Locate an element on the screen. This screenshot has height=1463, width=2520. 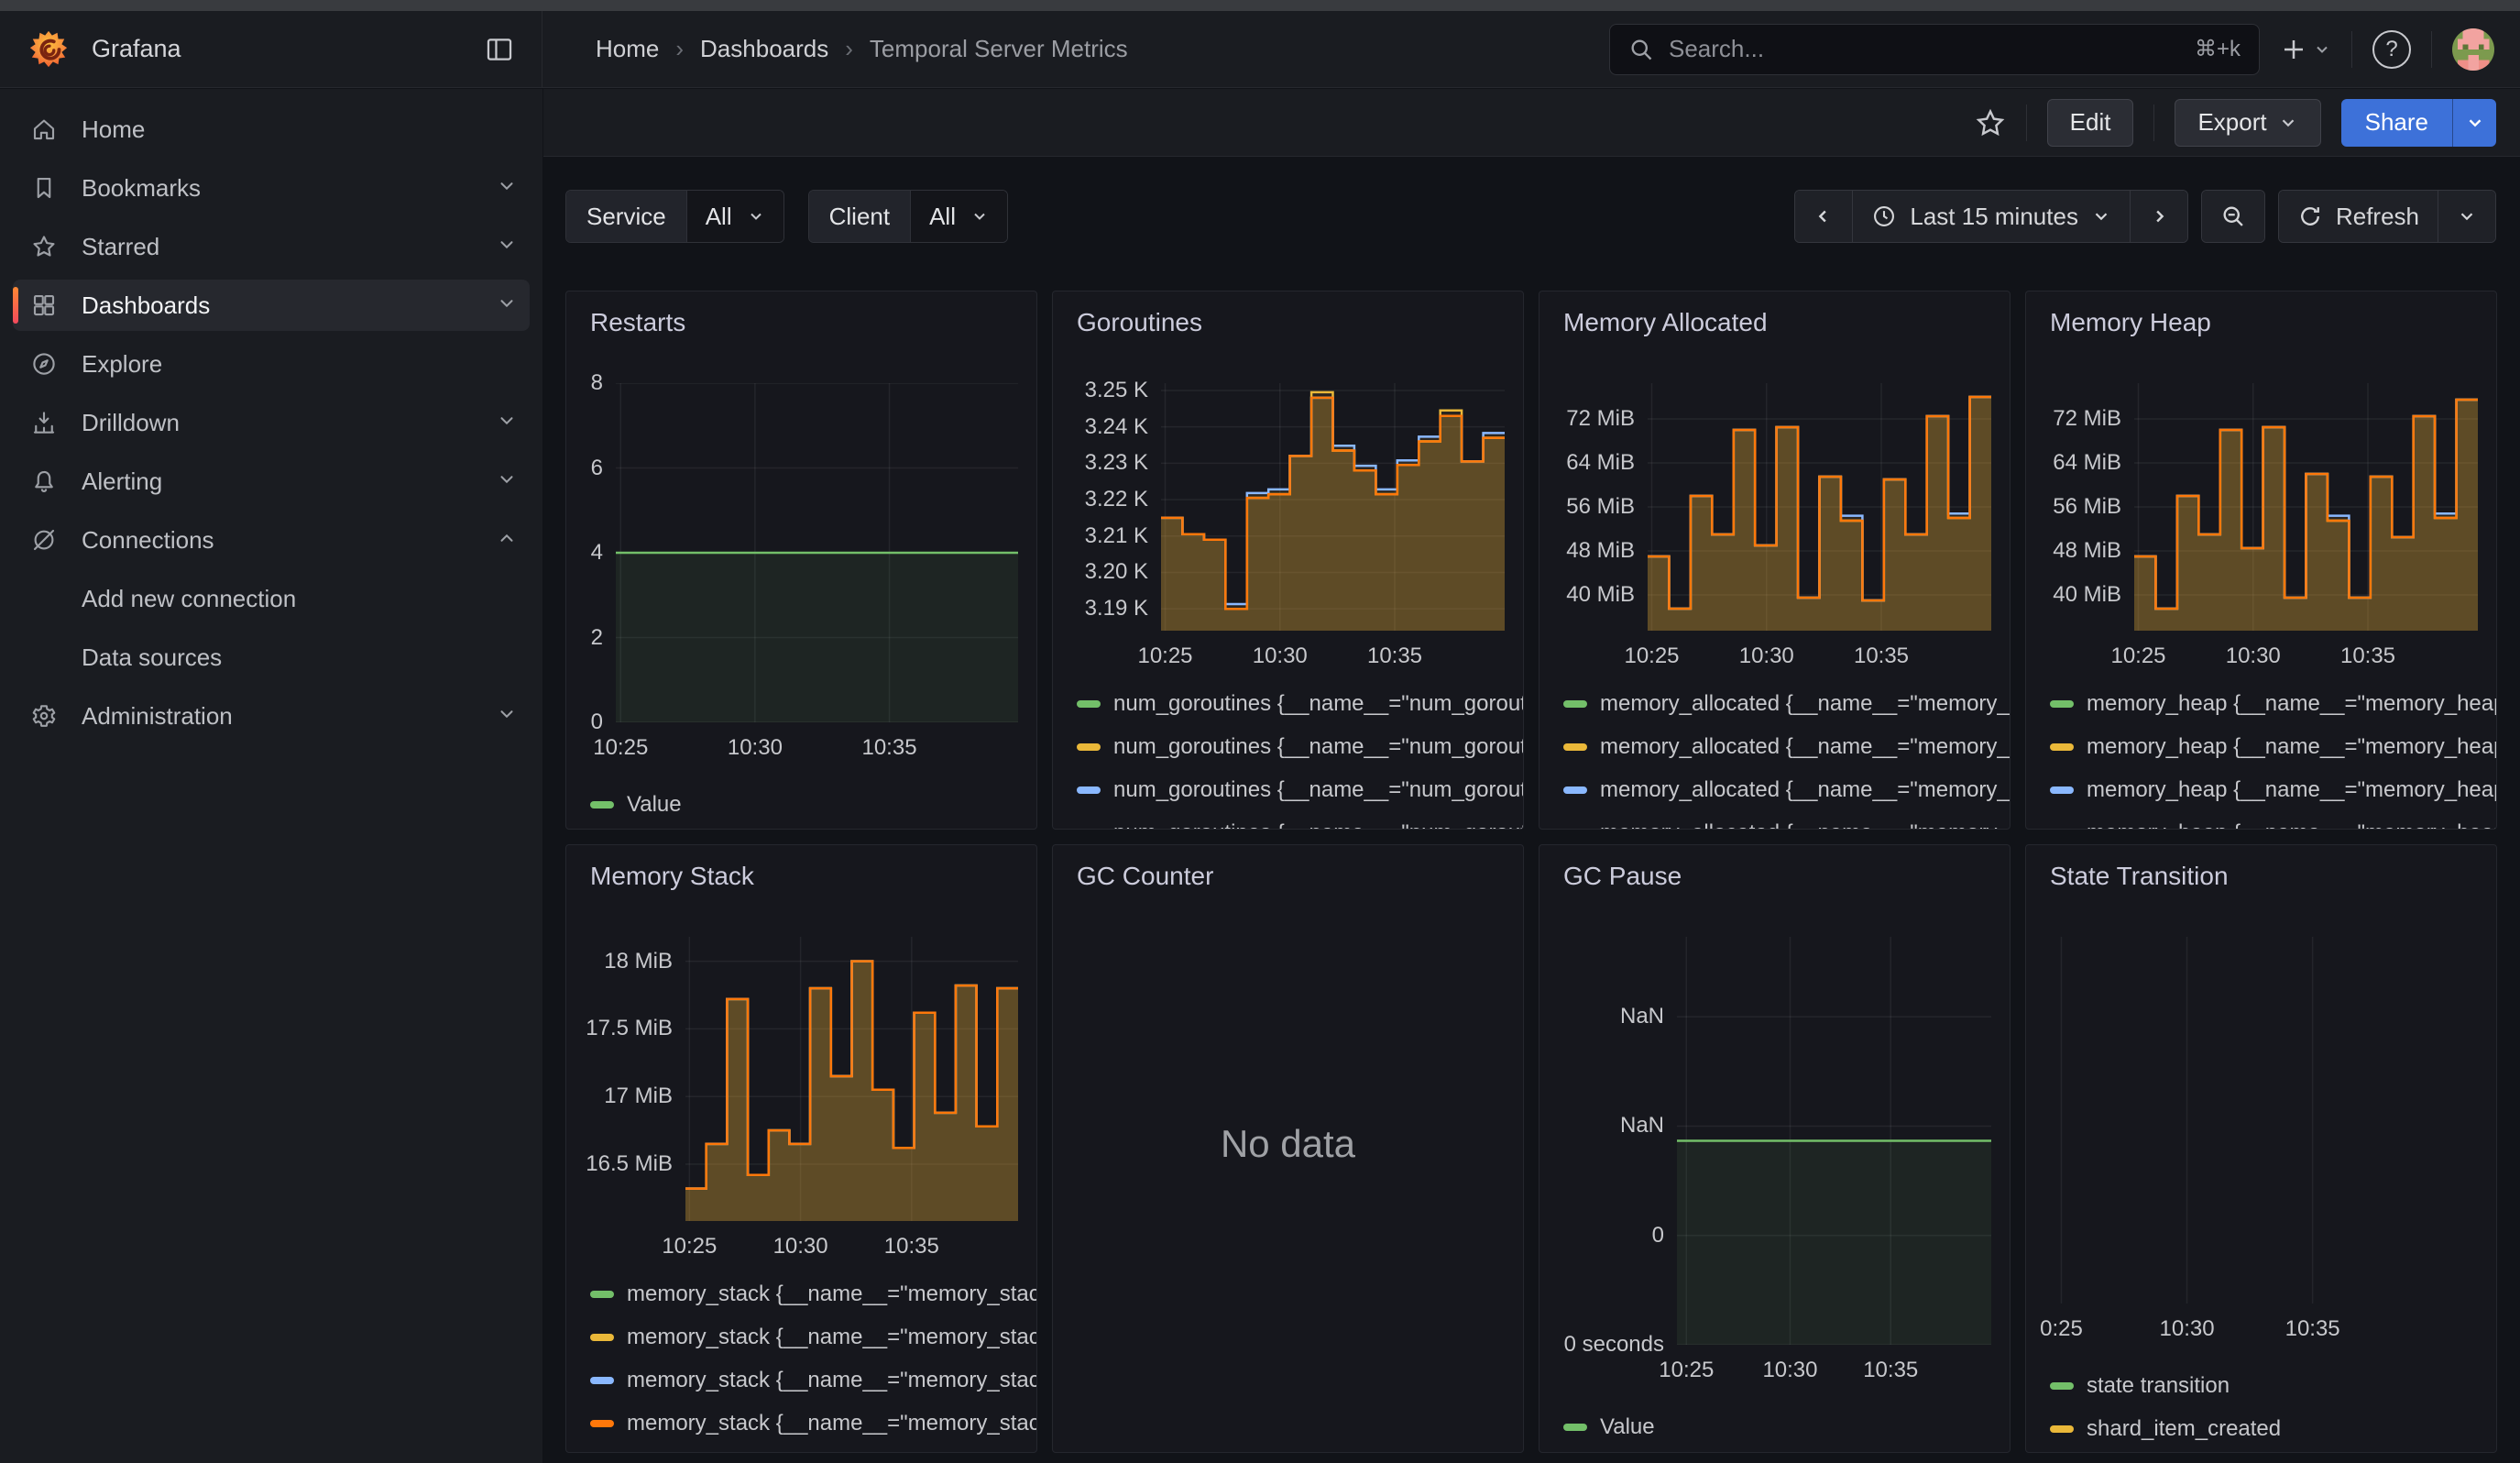
time-shift-back-button is located at coordinates (1824, 216).